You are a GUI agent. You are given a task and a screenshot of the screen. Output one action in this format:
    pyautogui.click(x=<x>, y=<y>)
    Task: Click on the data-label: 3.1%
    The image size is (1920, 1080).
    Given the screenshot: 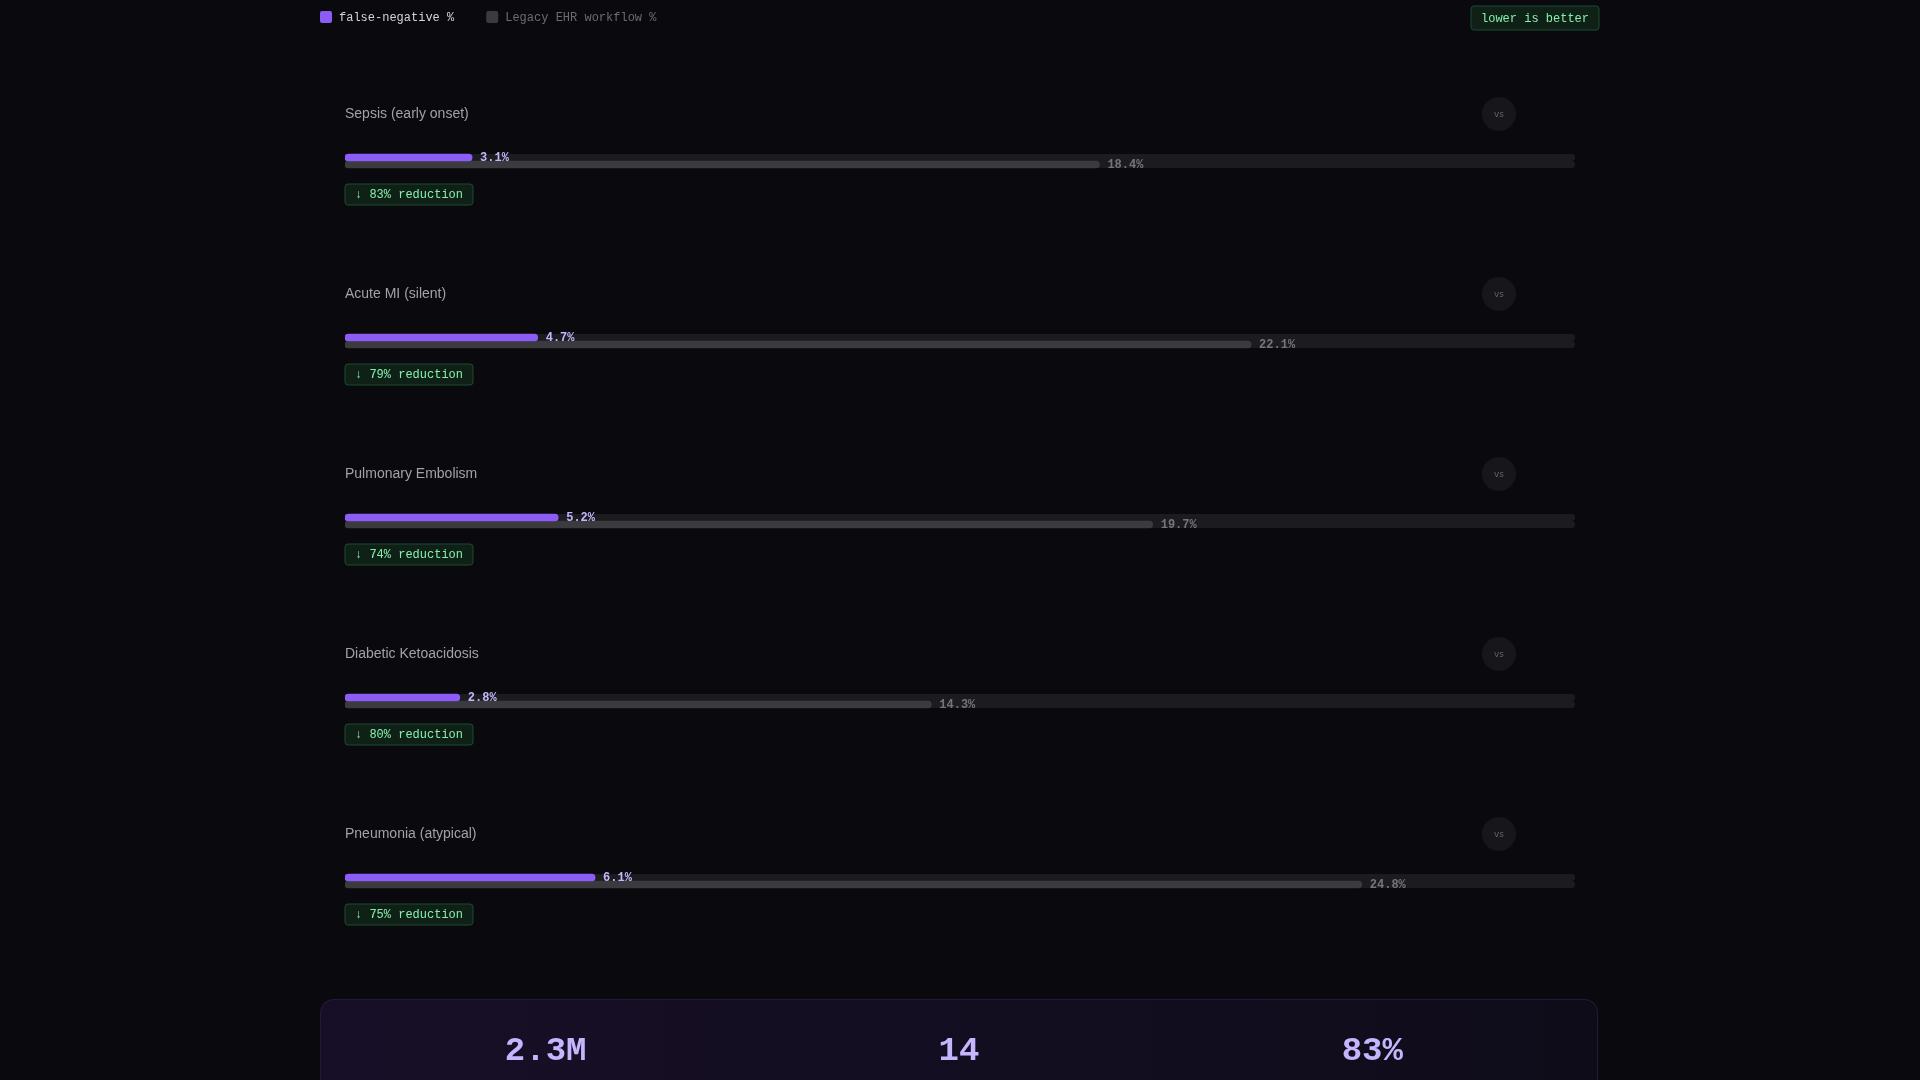 What is the action you would take?
    pyautogui.click(x=495, y=158)
    